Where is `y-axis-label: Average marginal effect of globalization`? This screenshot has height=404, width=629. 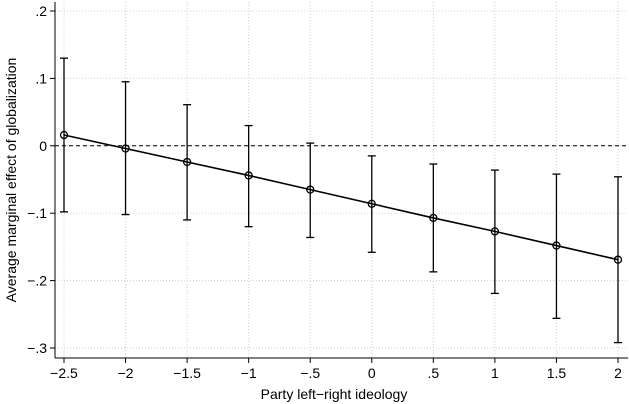 y-axis-label: Average marginal effect of globalization is located at coordinates (11, 180).